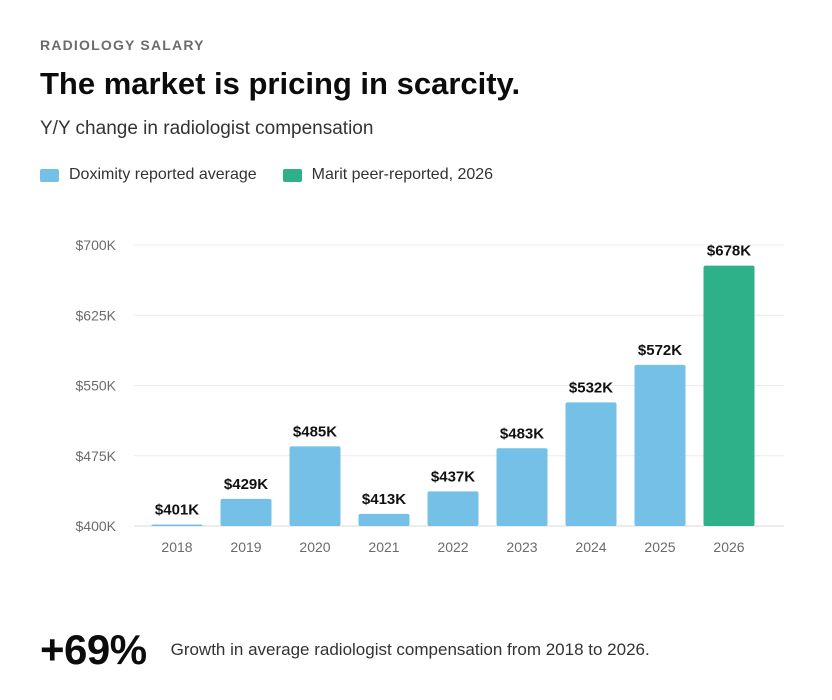  What do you see at coordinates (384, 519) in the screenshot?
I see `bar-2021` at bounding box center [384, 519].